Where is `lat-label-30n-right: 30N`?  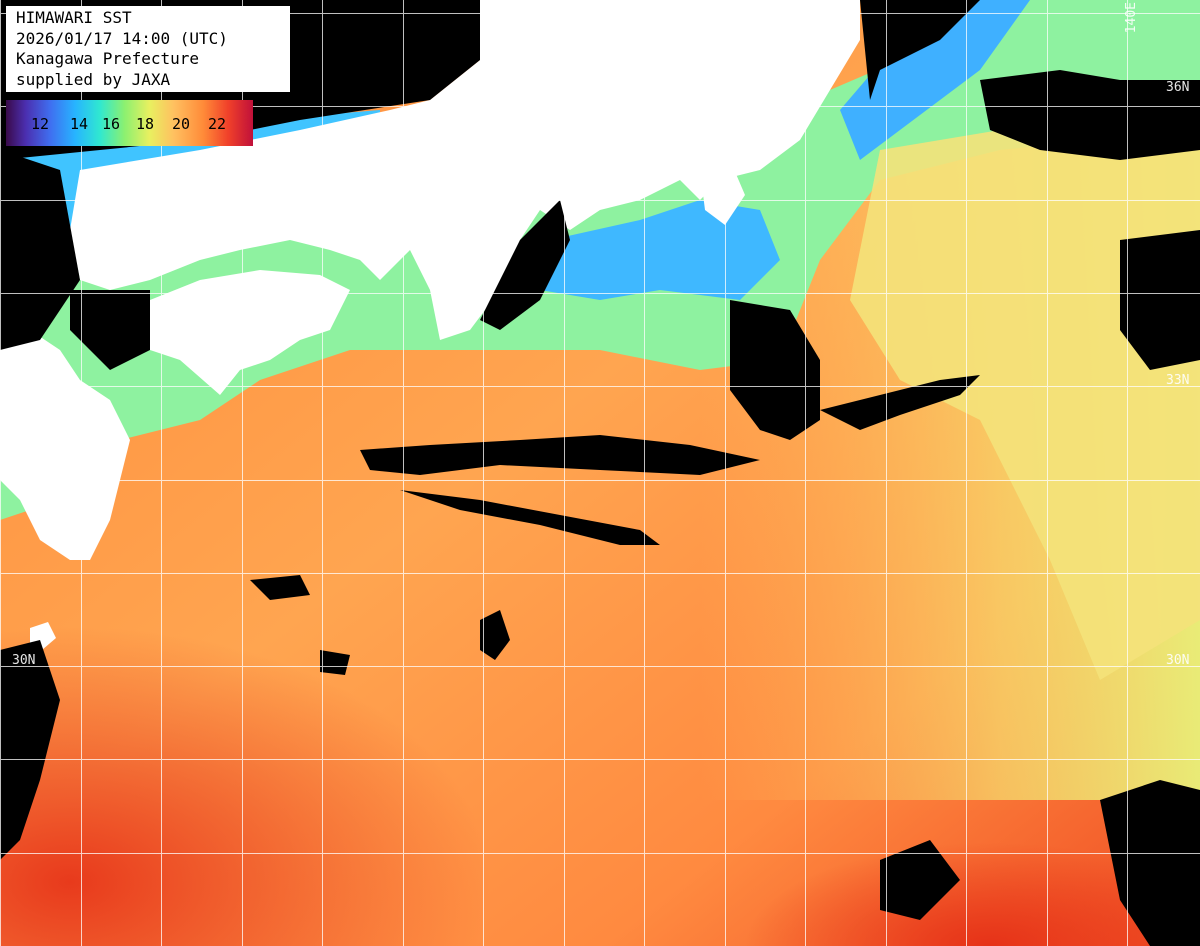 lat-label-30n-right: 30N is located at coordinates (1178, 660).